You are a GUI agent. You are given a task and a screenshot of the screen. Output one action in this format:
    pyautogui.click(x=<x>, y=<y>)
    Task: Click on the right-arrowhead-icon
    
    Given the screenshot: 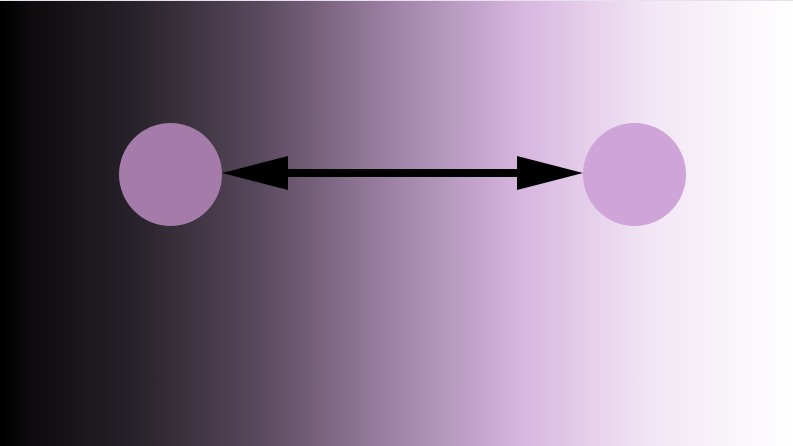 What is the action you would take?
    pyautogui.click(x=550, y=173)
    